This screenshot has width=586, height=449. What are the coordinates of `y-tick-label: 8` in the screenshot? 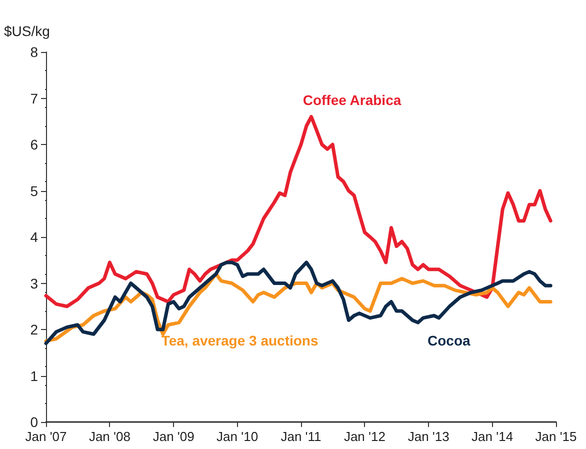 It's located at (34, 52).